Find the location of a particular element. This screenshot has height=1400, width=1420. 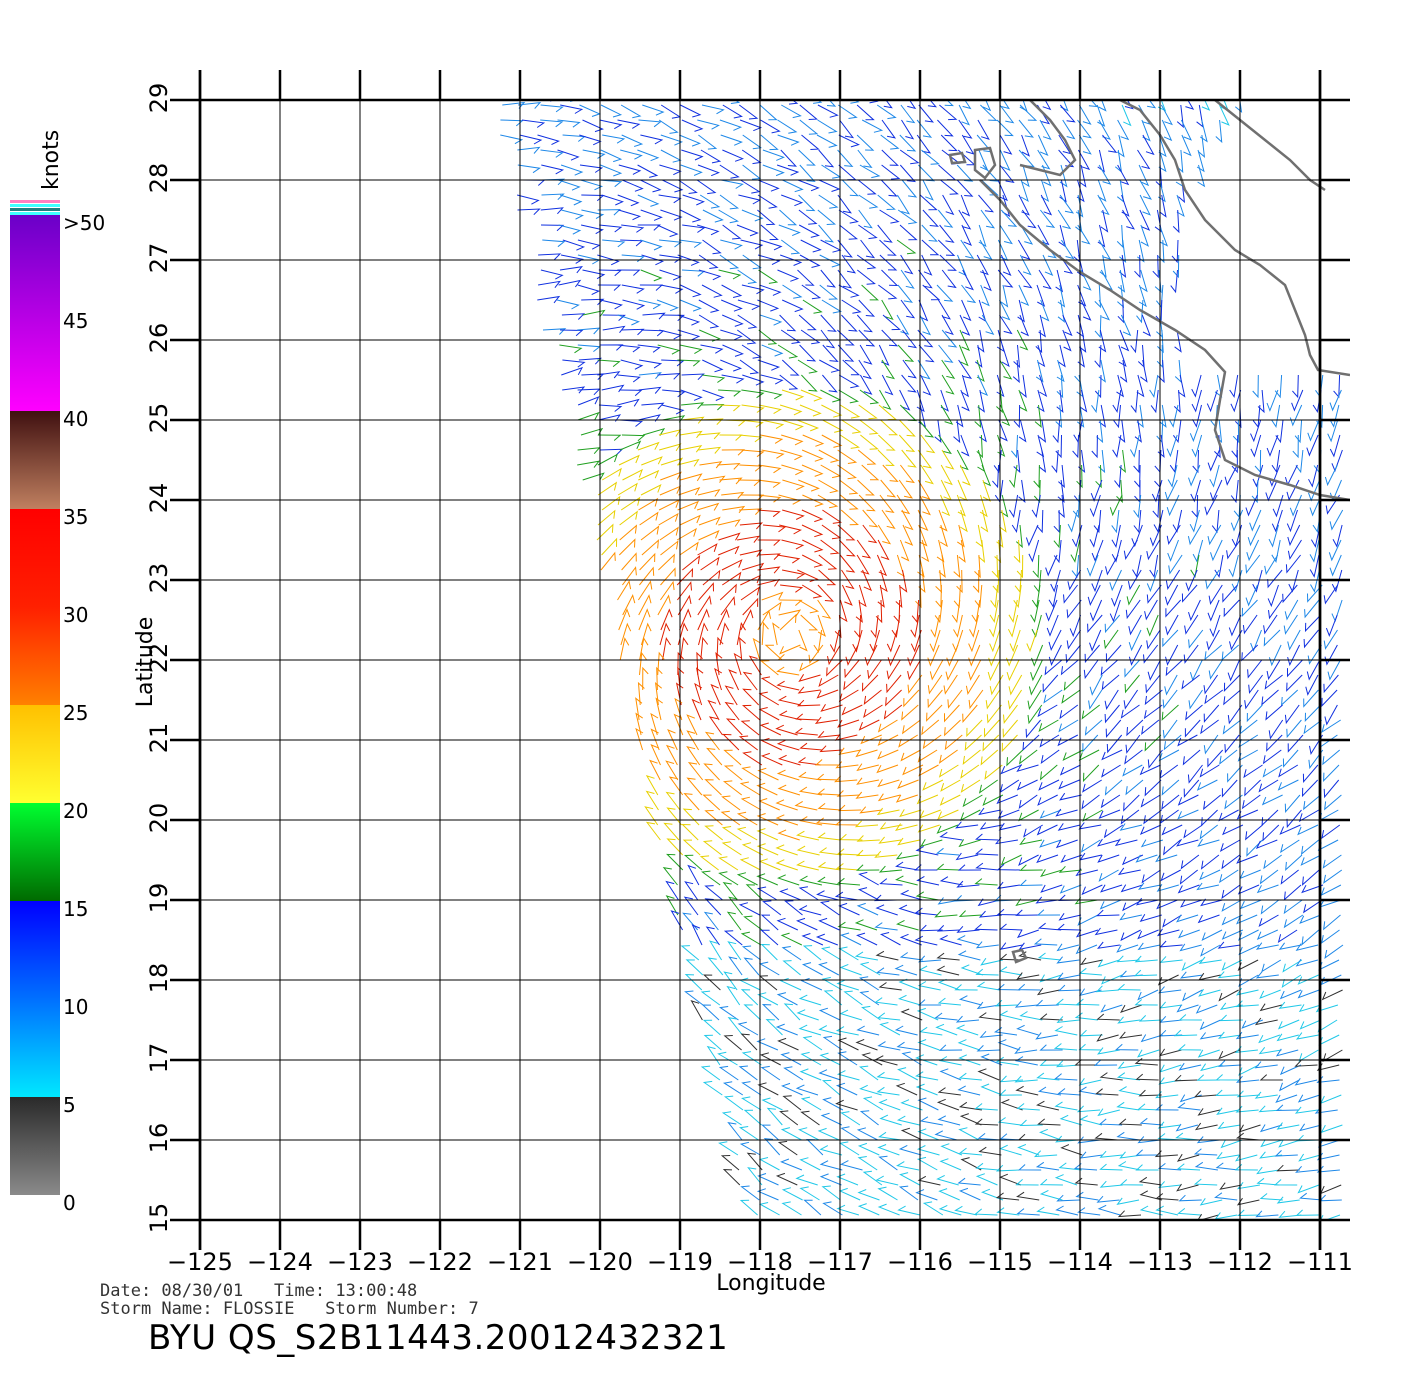

longitude-tick-label: −112 is located at coordinates (1240, 1262).